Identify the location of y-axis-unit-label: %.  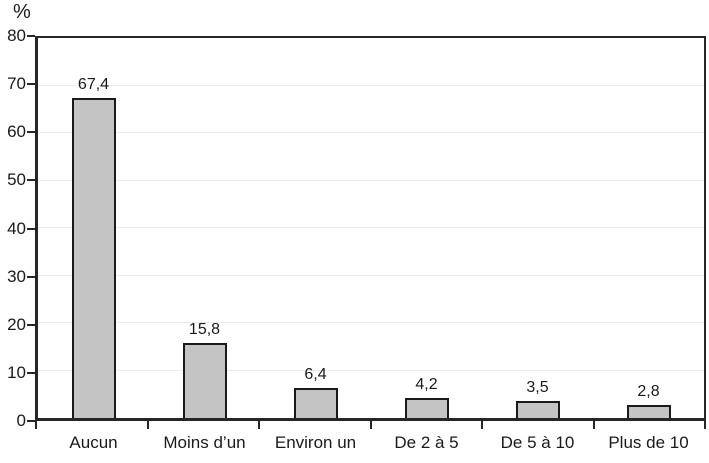
(22, 12).